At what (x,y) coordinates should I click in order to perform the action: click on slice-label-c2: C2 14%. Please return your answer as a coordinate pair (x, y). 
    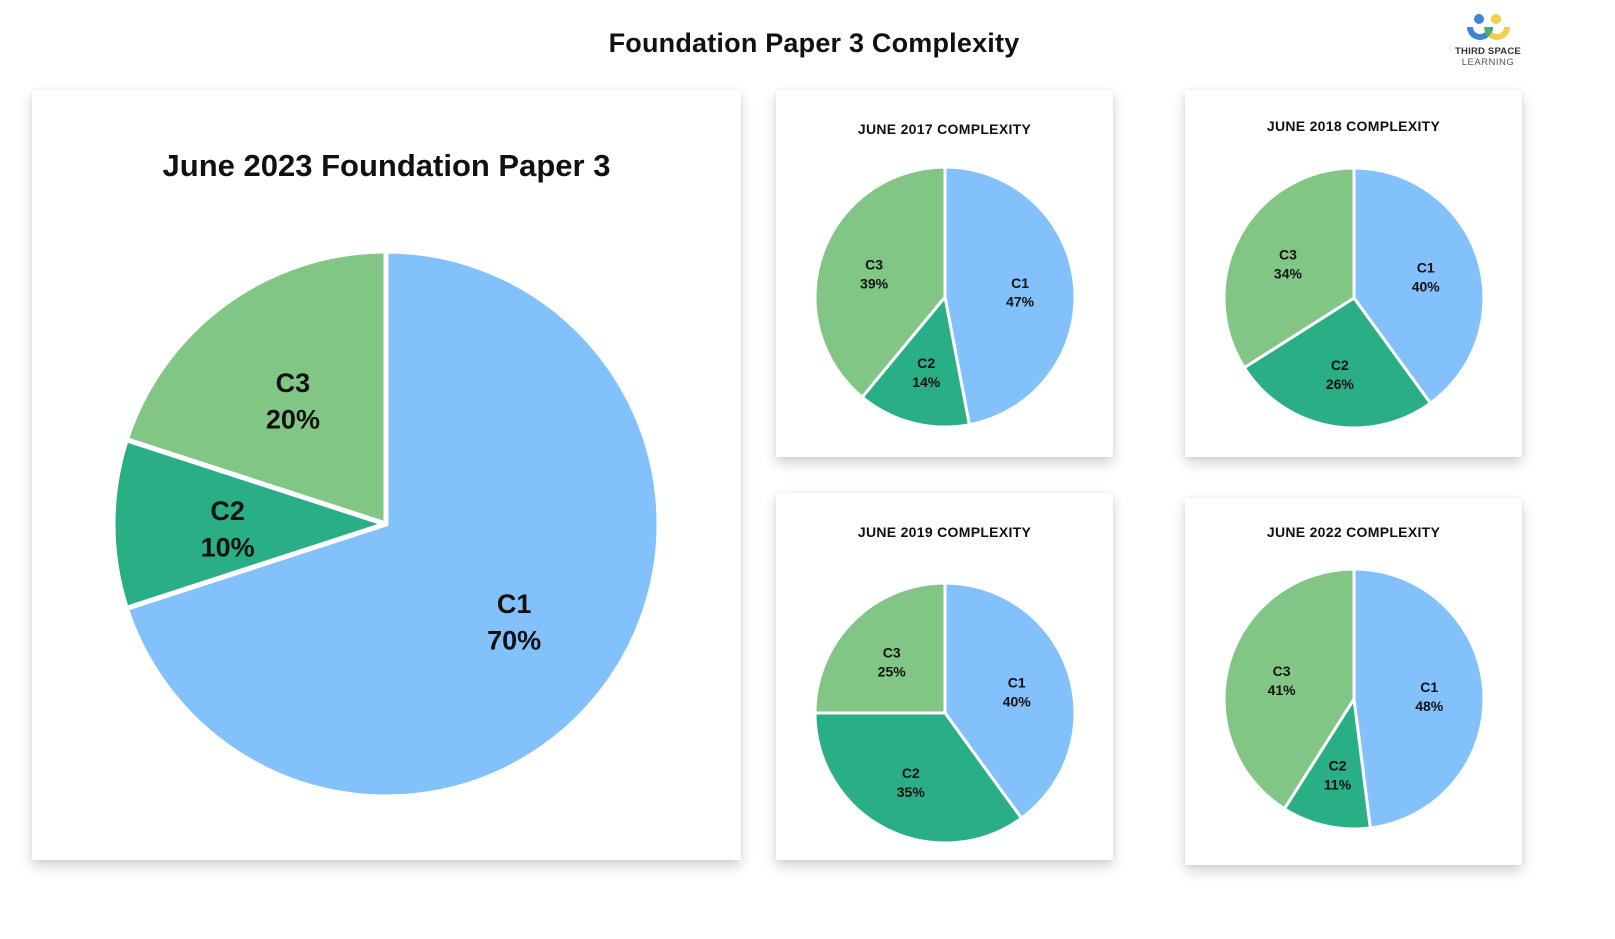
    Looking at the image, I should click on (926, 372).